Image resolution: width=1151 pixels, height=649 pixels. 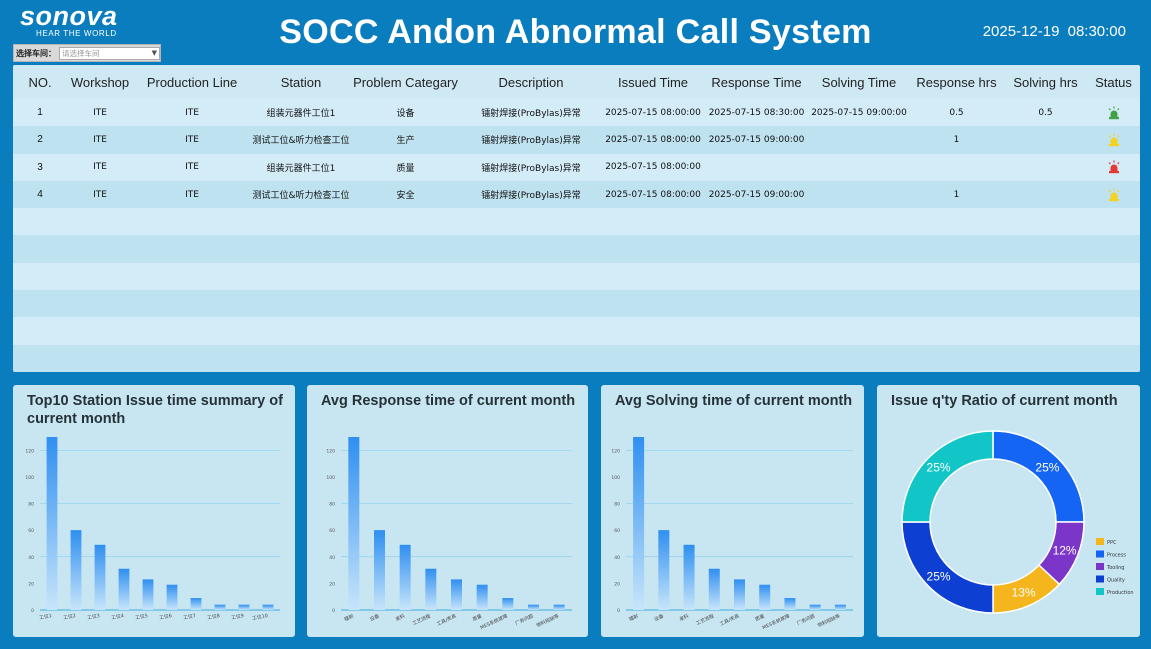 What do you see at coordinates (1045, 82) in the screenshot?
I see `column-header: Solving hrs` at bounding box center [1045, 82].